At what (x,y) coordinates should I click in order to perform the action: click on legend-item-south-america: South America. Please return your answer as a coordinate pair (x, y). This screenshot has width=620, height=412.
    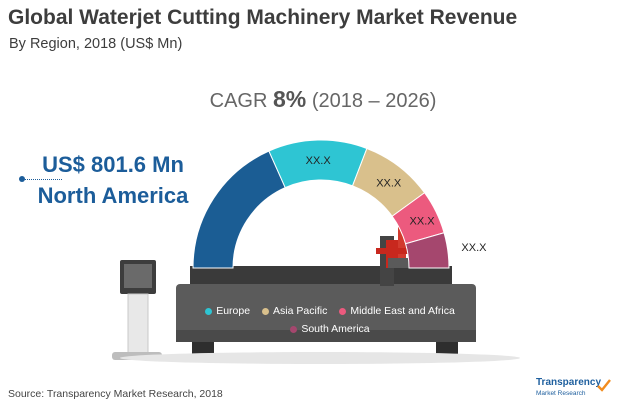
    Looking at the image, I should click on (330, 329).